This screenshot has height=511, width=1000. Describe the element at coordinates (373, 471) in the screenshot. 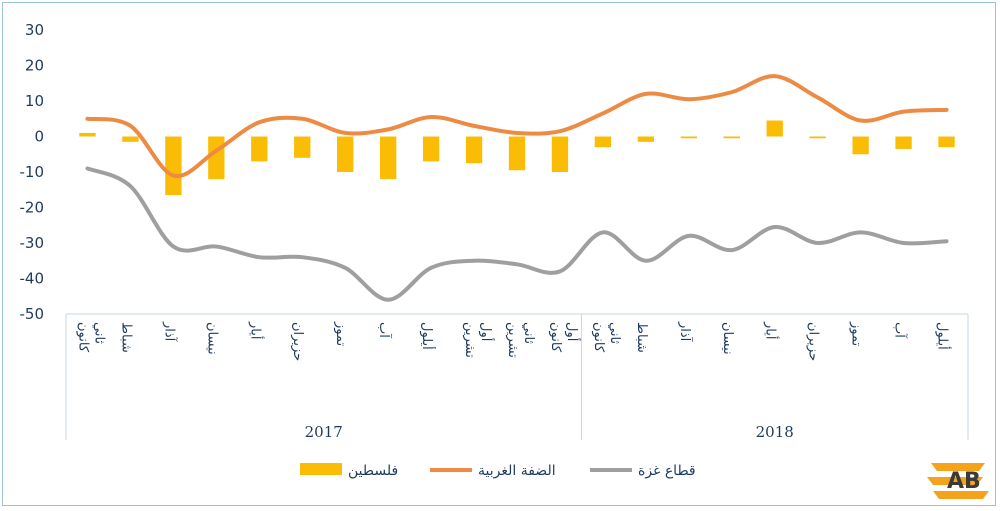

I see `legend-label: فلسطين` at that location.